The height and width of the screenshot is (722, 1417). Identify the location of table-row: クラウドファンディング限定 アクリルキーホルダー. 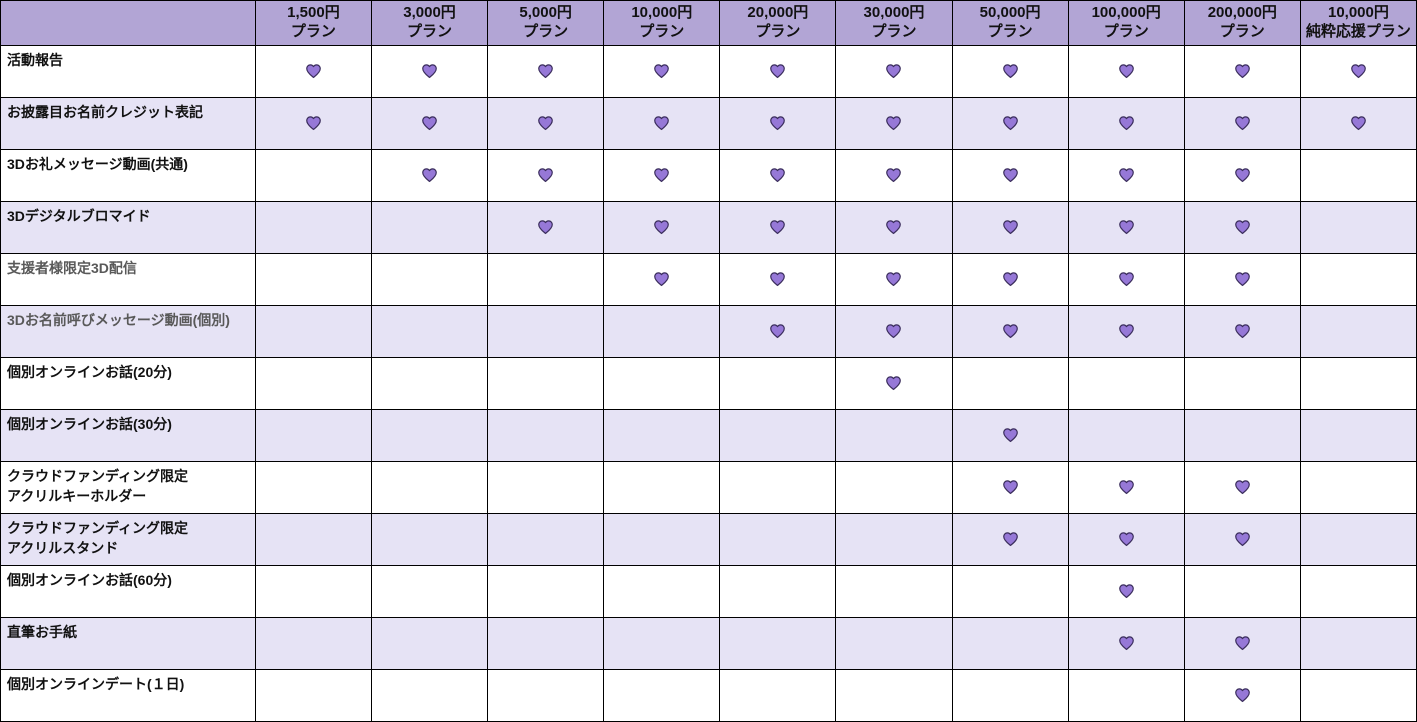
(708, 487).